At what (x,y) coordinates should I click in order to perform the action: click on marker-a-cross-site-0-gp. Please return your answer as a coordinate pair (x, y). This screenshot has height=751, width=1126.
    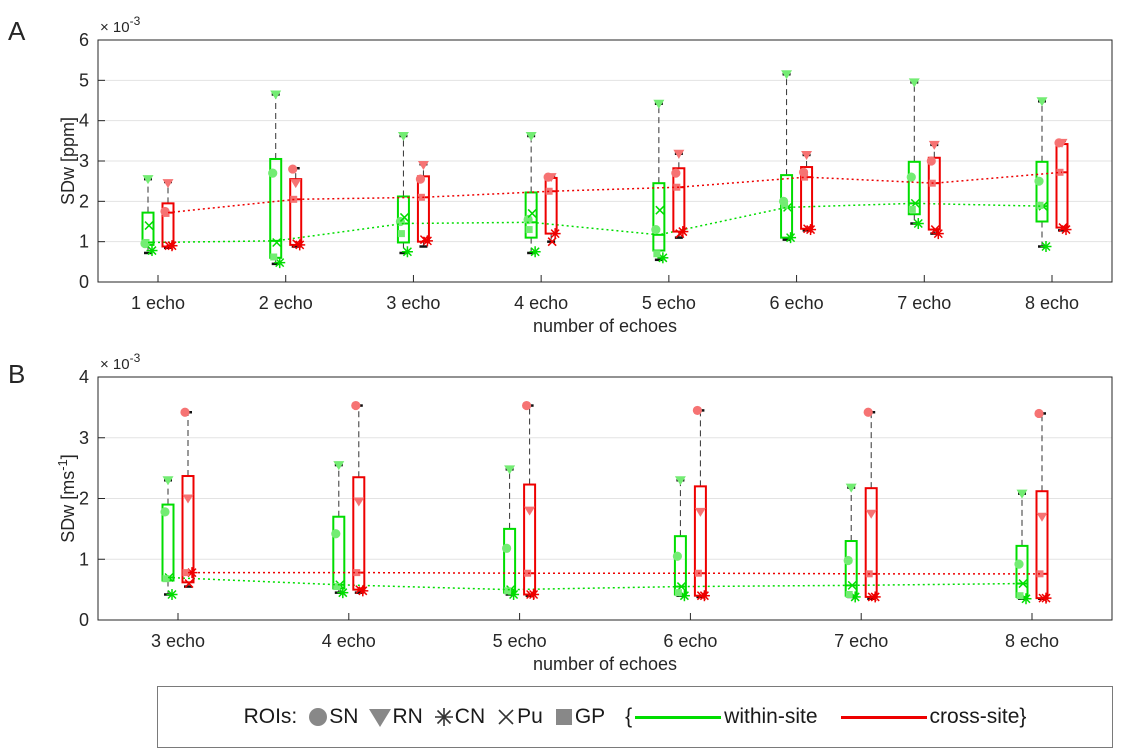
    Looking at the image, I should click on (166, 213).